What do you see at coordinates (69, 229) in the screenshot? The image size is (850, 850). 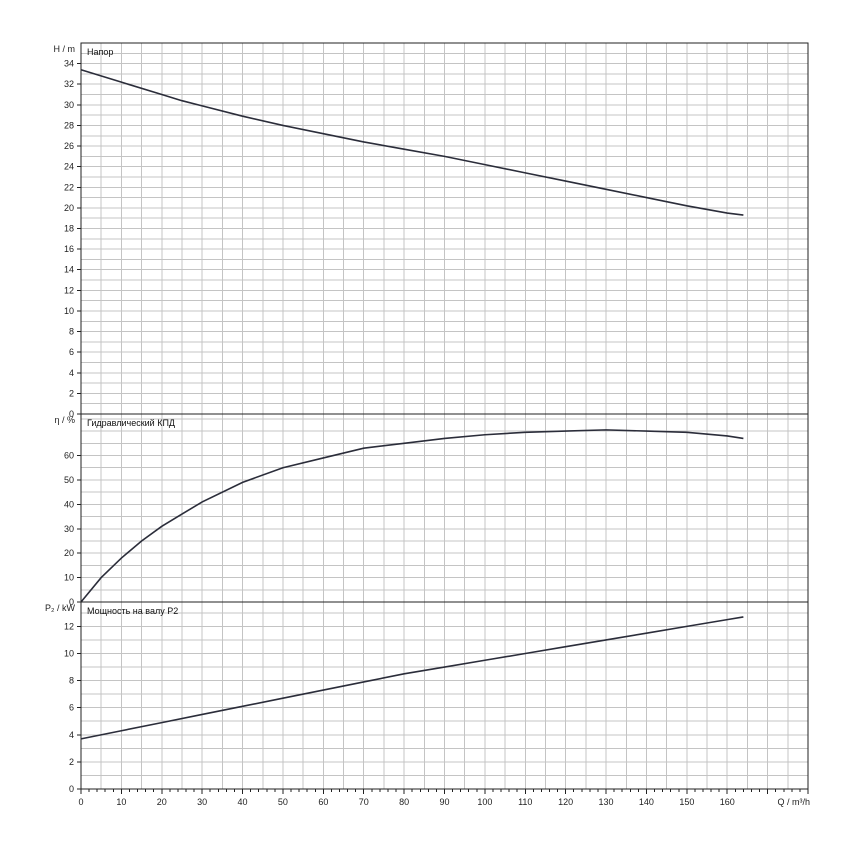 I see `y-tick-label: 18` at bounding box center [69, 229].